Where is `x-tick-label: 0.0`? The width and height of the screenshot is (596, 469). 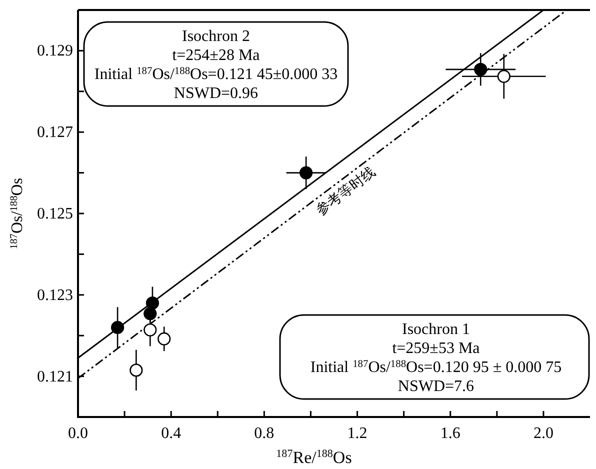 x-tick-label: 0.0 is located at coordinates (78, 433).